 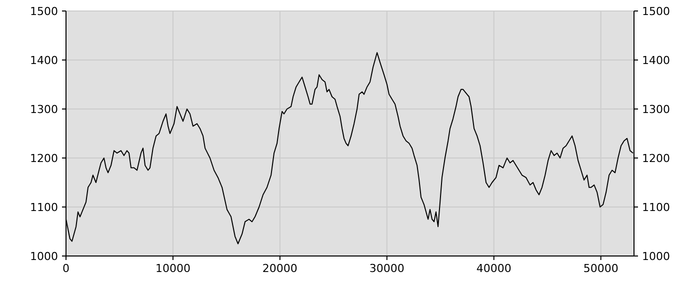 What do you see at coordinates (386, 268) in the screenshot?
I see `x-tick-label: 30000` at bounding box center [386, 268].